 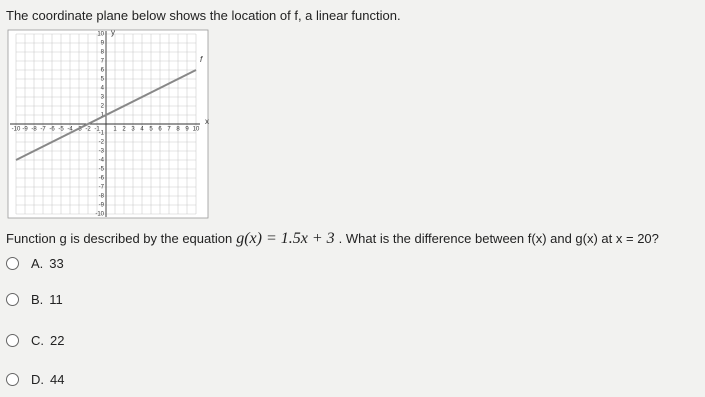 I want to click on y-tick-label: -9, so click(x=102, y=206).